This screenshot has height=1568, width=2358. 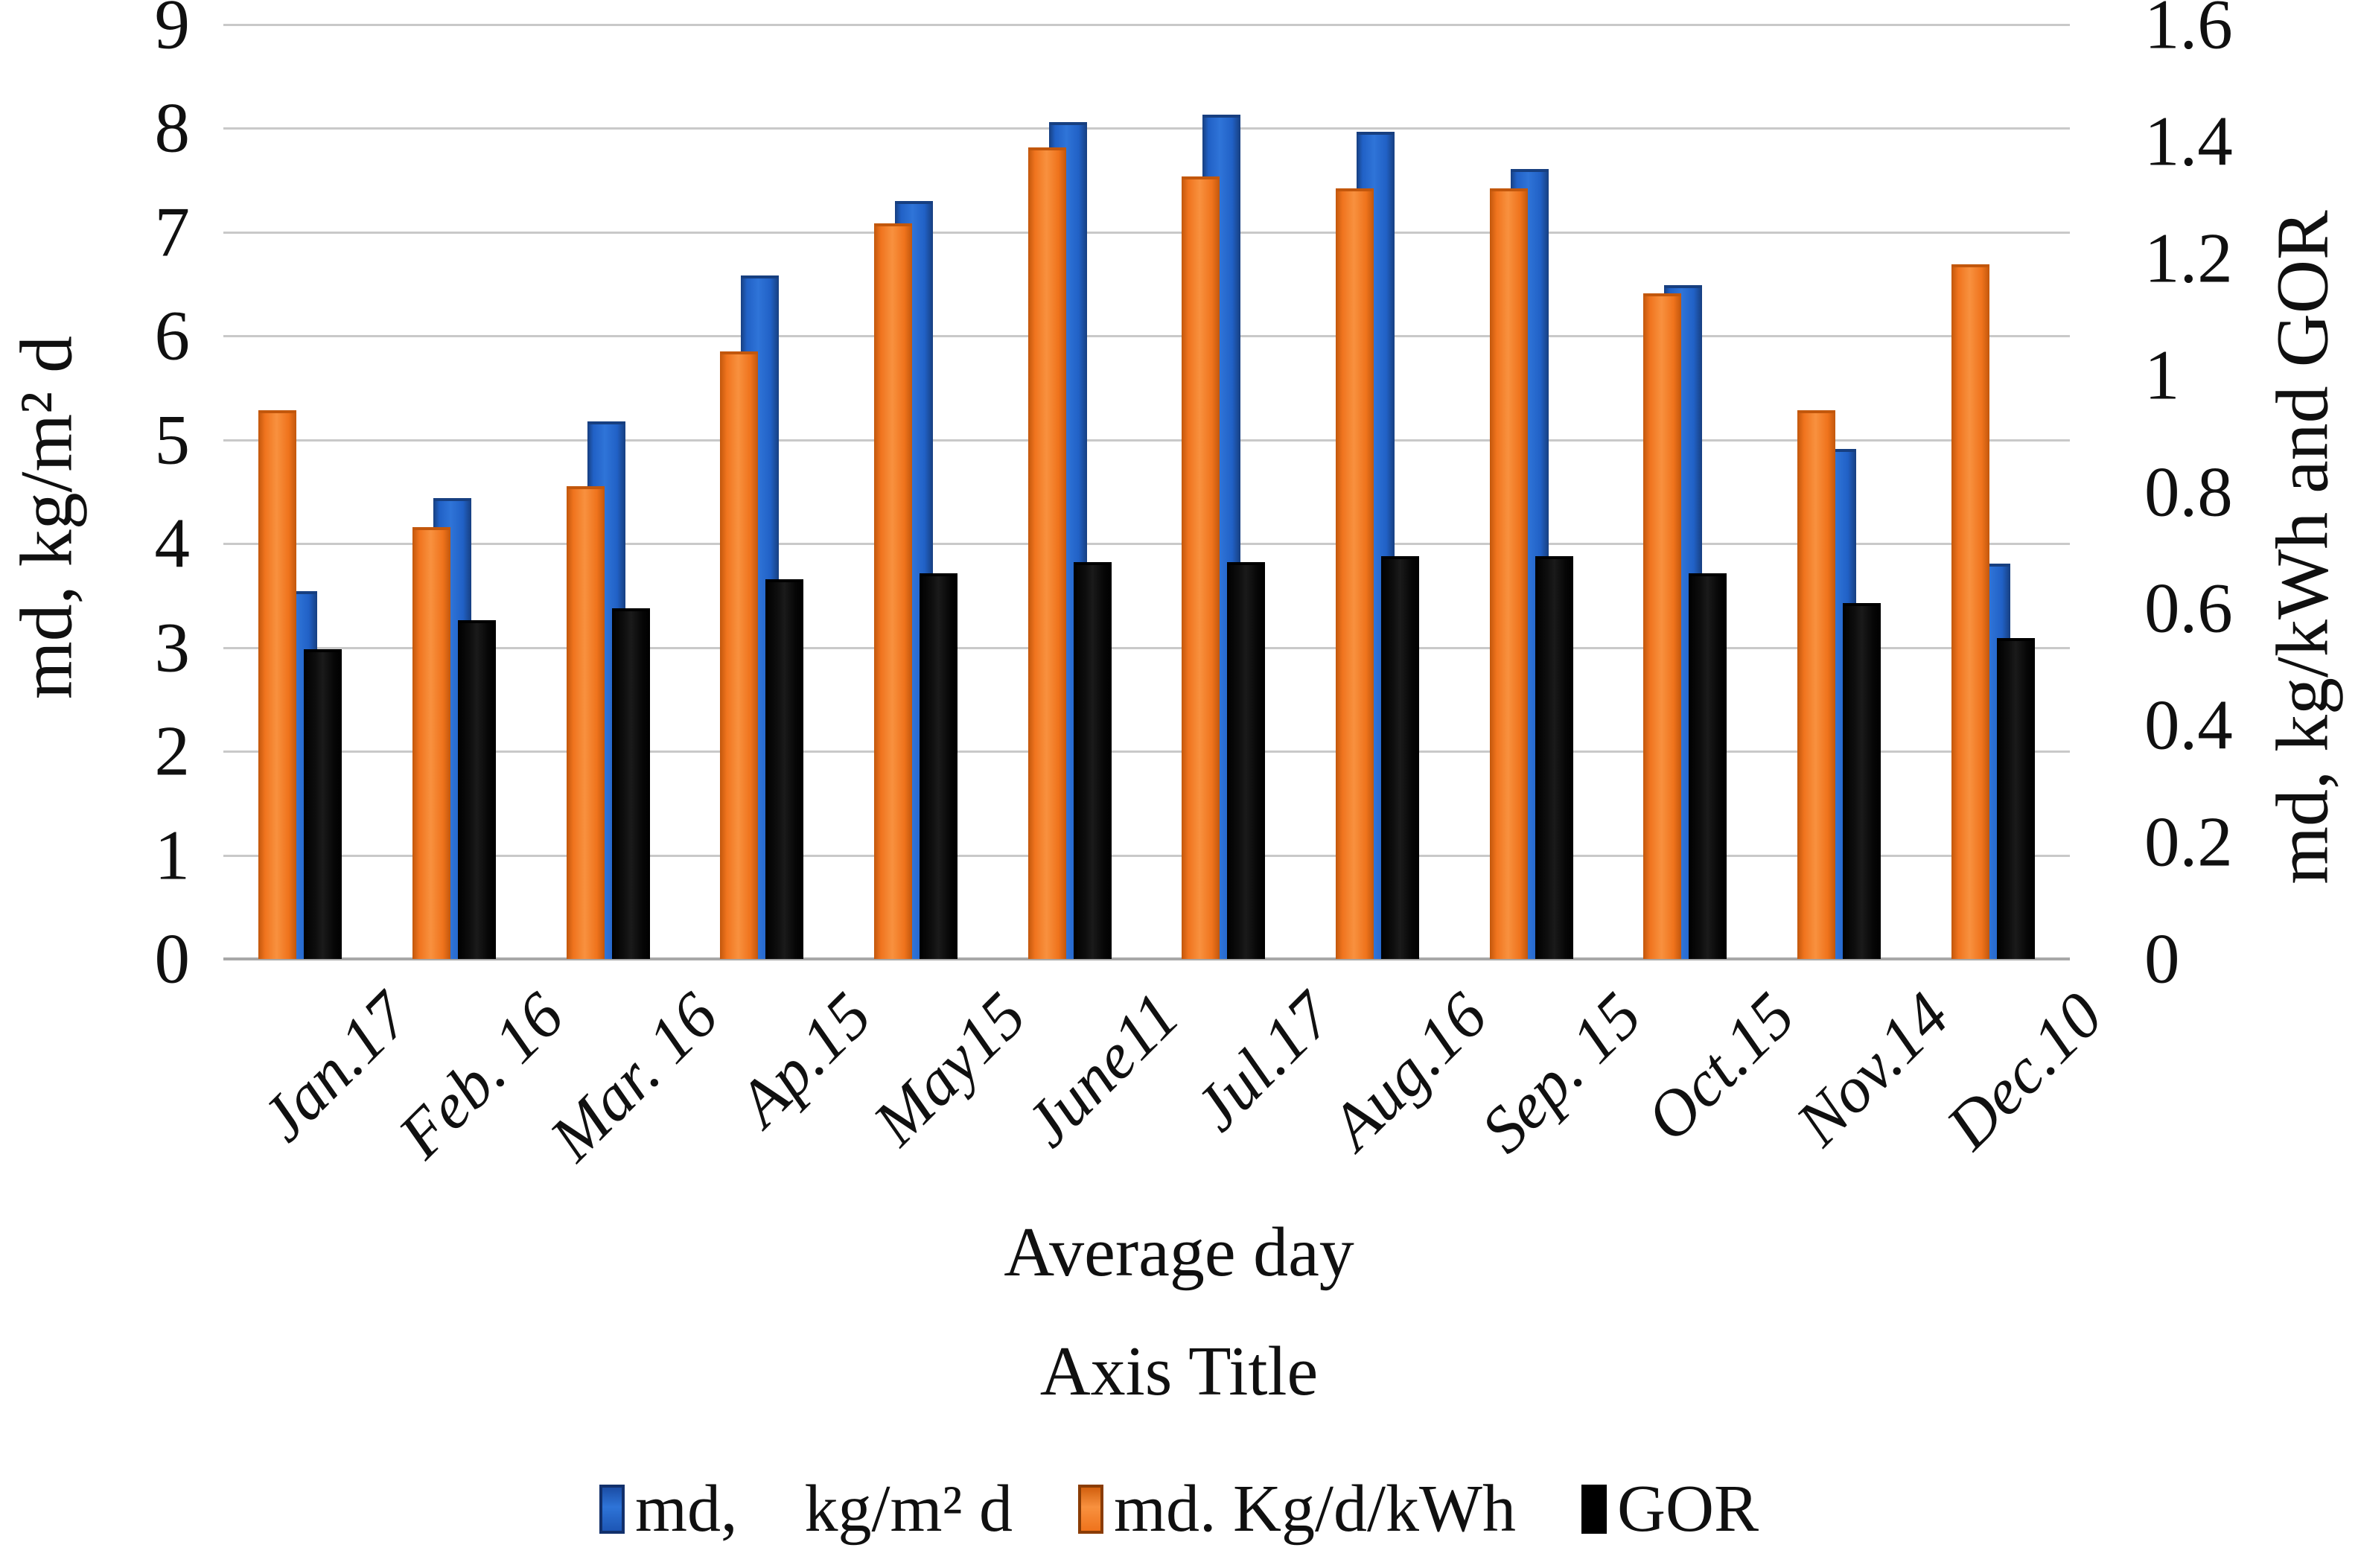 What do you see at coordinates (172, 439) in the screenshot?
I see `left-tick-label: 5` at bounding box center [172, 439].